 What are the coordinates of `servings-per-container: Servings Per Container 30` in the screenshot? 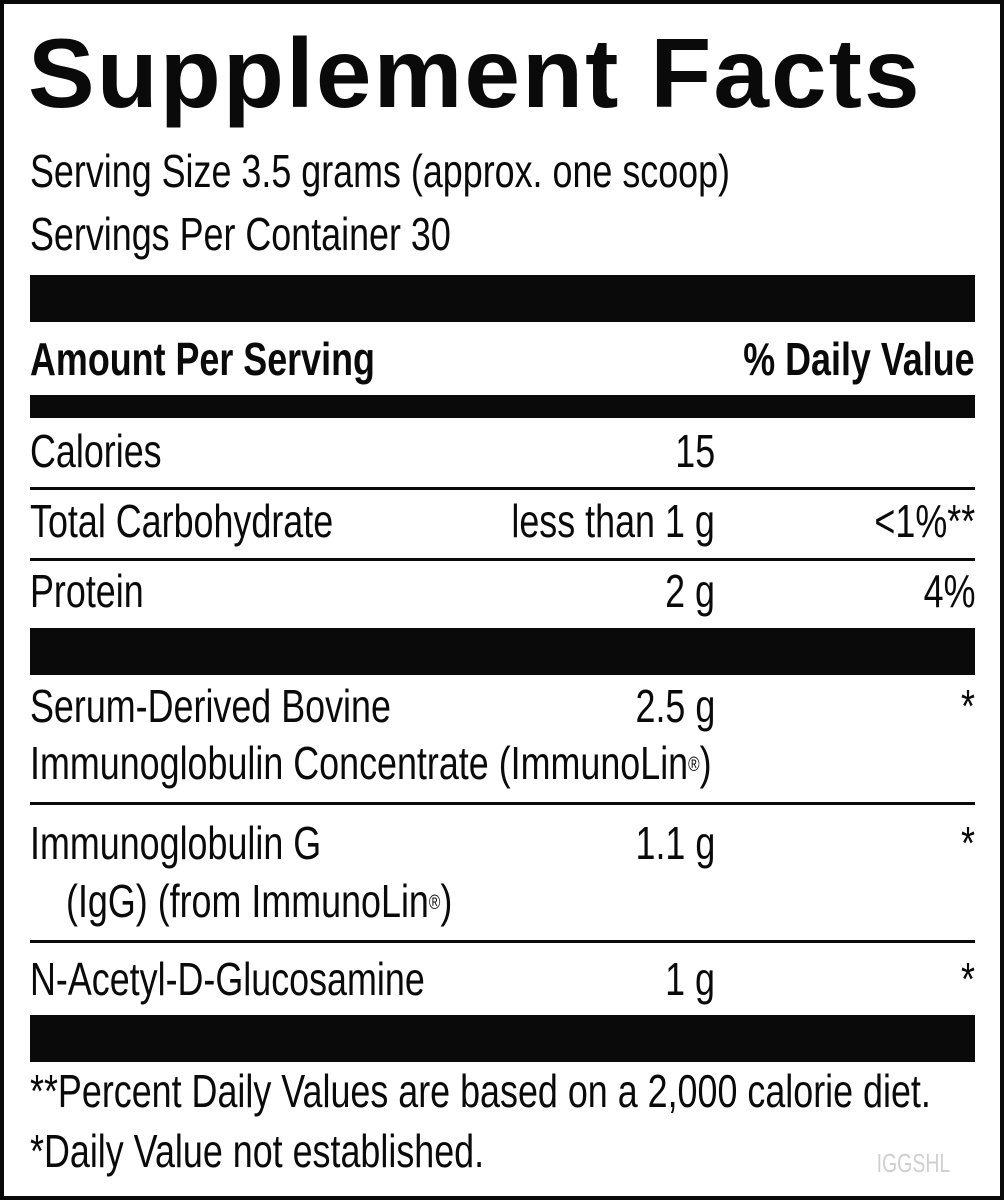 It's located at (240, 234).